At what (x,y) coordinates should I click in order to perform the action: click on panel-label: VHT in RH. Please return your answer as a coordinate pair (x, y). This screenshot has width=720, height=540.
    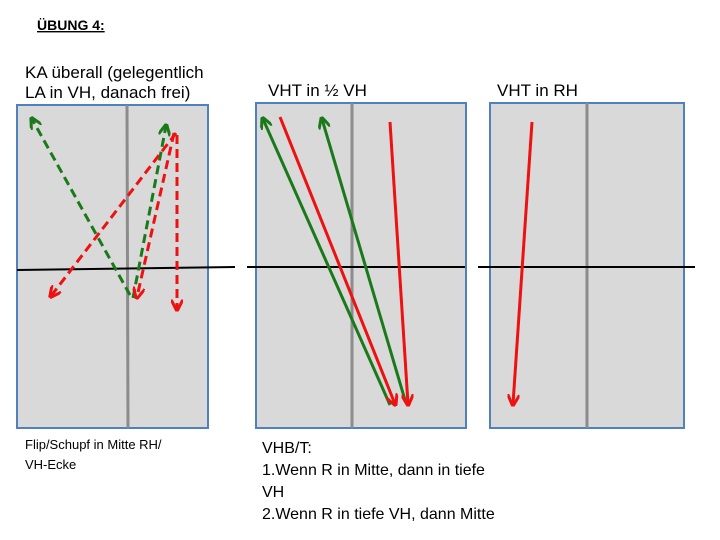
    Looking at the image, I should click on (537, 90).